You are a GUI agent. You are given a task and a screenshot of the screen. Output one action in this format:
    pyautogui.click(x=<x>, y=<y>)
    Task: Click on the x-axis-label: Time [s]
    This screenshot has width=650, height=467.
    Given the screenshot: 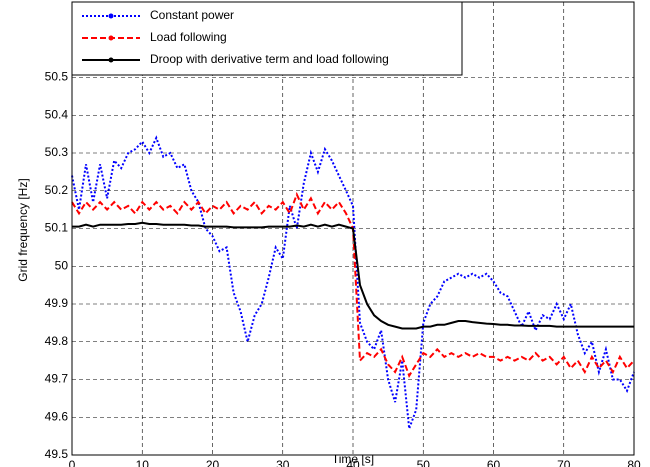 What is the action you would take?
    pyautogui.click(x=353, y=459)
    